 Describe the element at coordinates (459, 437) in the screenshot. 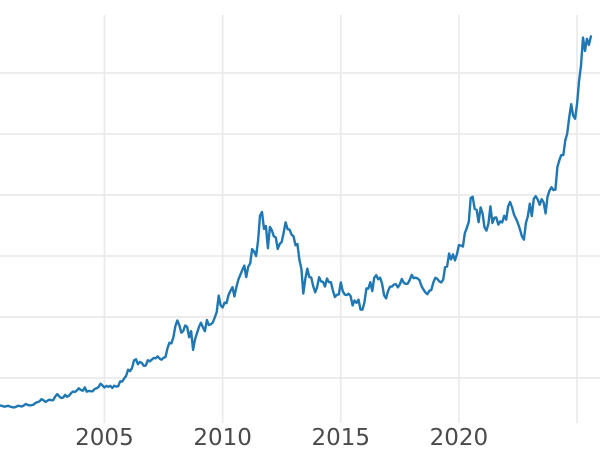

I see `x-tick-label-2020: 2020` at that location.